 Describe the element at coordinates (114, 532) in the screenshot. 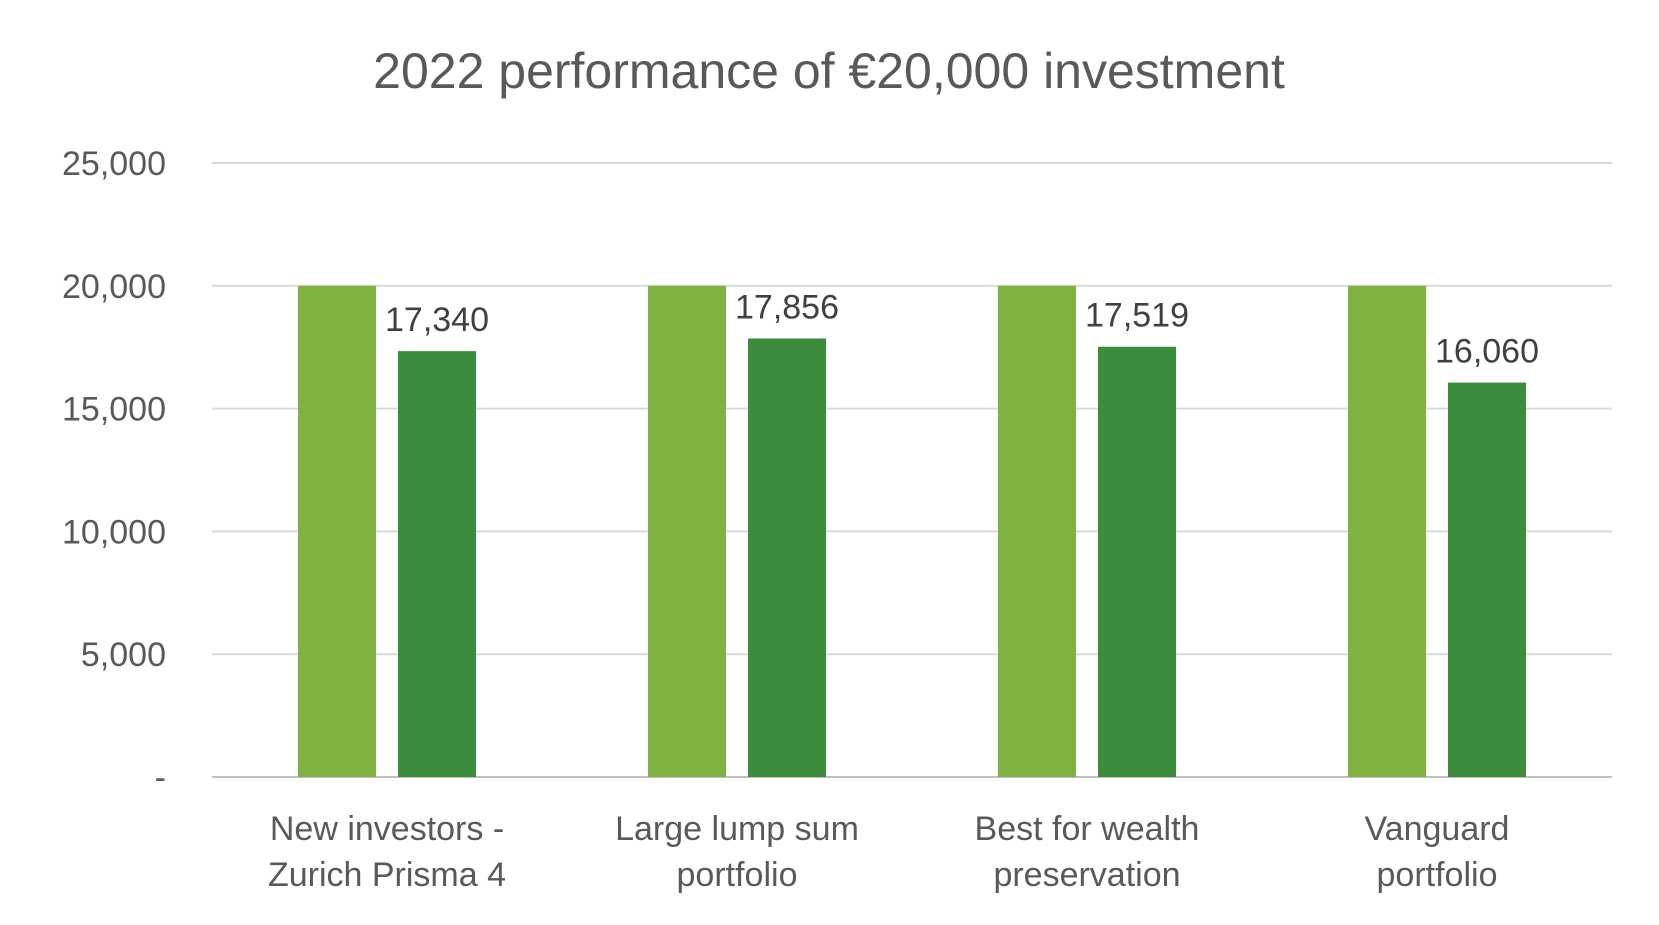

I see `y-tick-label: 10,000` at that location.